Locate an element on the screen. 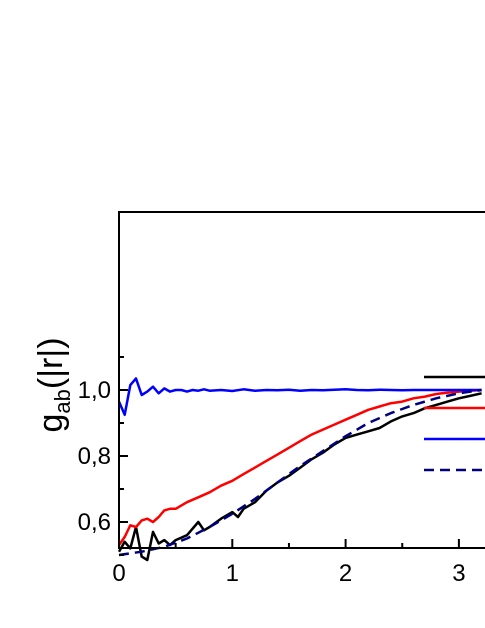  y-axis-title: gab(|r|) is located at coordinates (53, 384).